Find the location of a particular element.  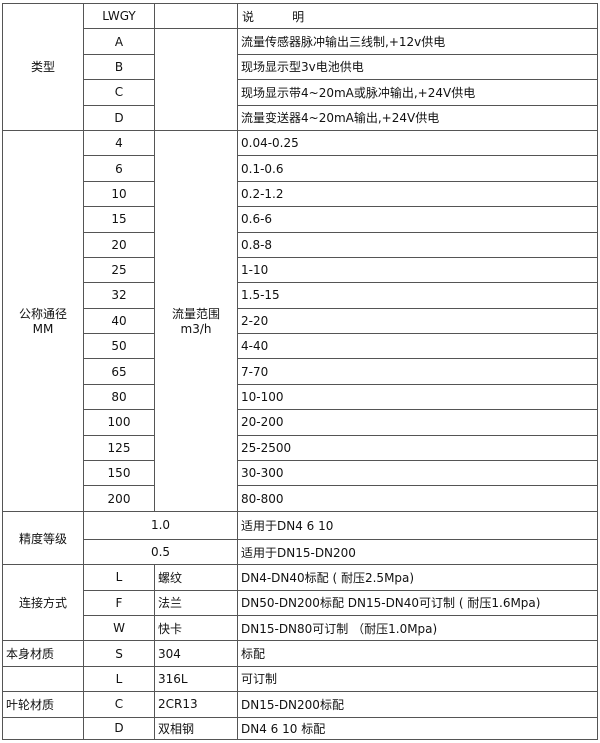

diameter-value: 32 is located at coordinates (119, 295).